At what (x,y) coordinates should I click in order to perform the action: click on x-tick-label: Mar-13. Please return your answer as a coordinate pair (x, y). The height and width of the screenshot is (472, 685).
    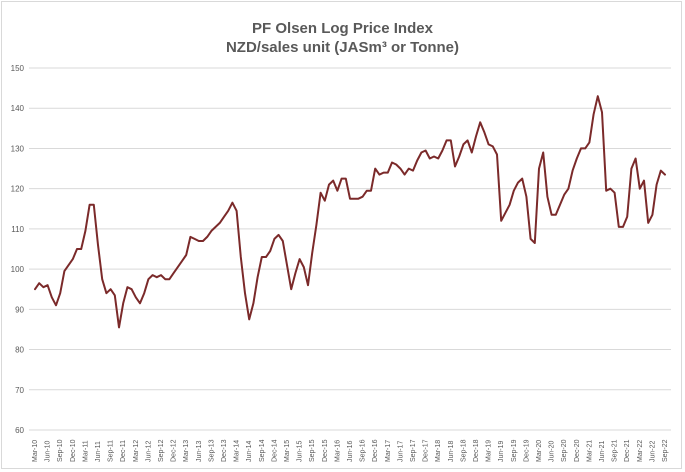
    Looking at the image, I should click on (186, 451).